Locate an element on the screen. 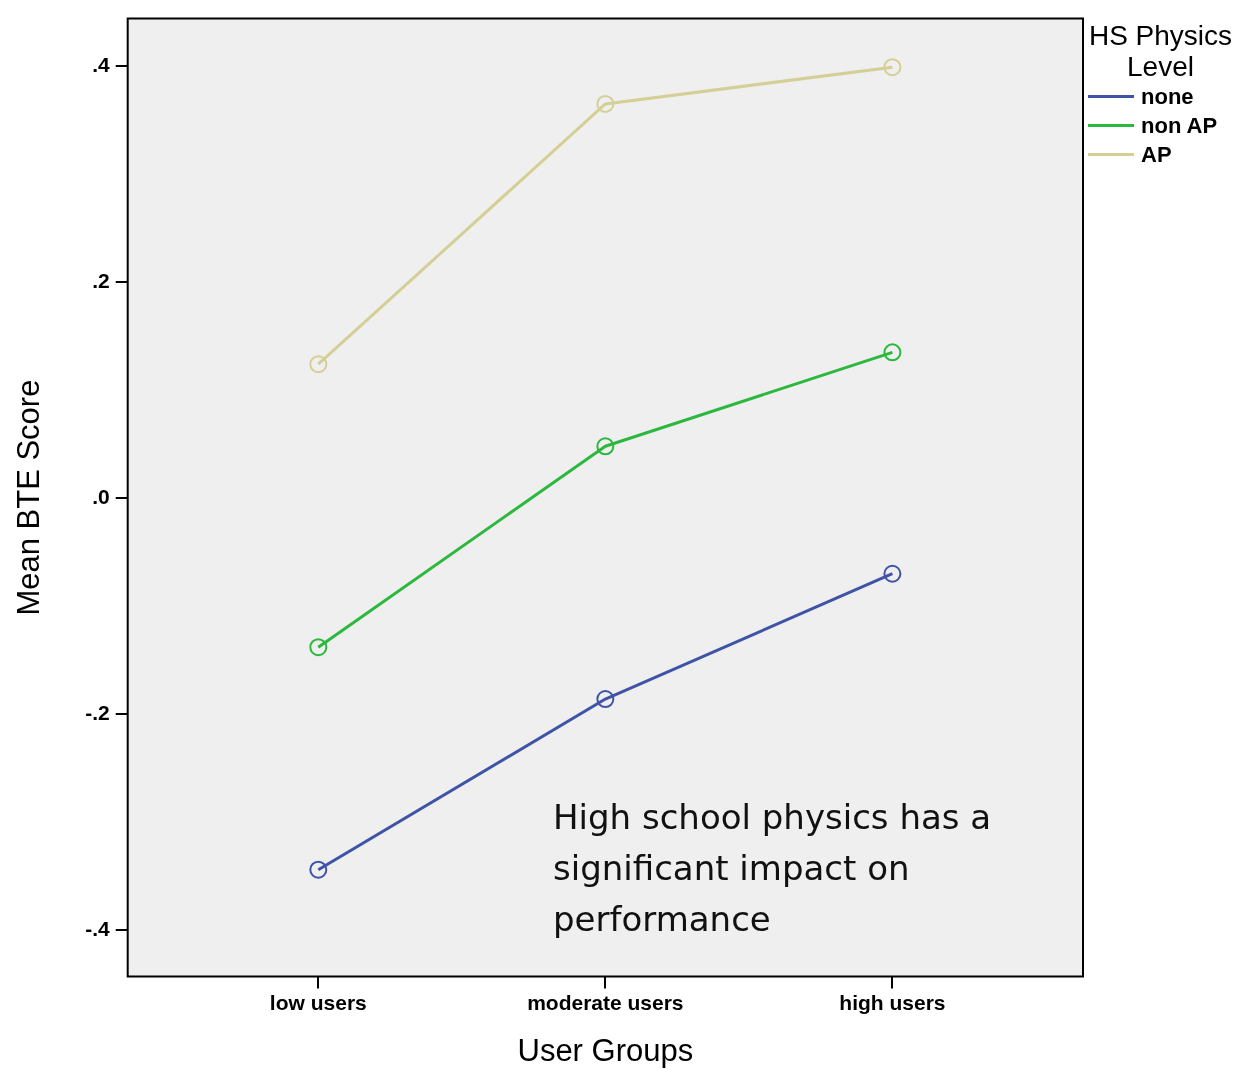  legend-label: non AP is located at coordinates (1179, 125).